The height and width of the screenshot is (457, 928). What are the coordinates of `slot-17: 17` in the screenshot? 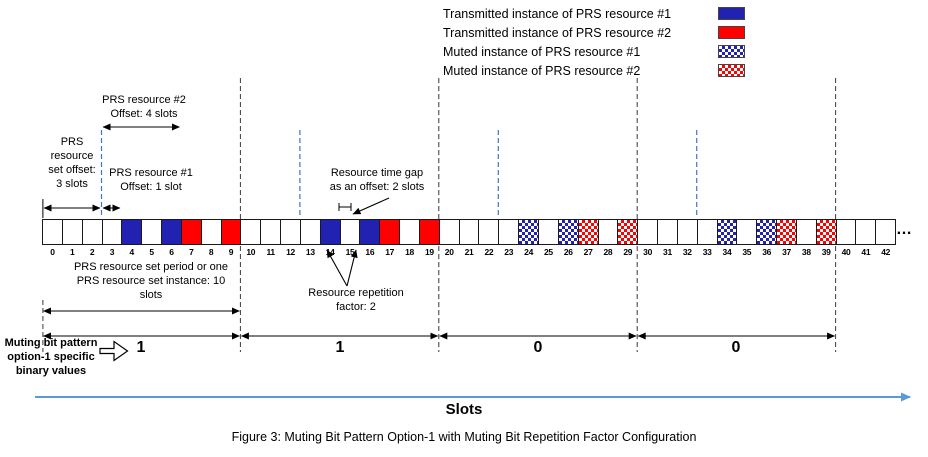 It's located at (390, 238).